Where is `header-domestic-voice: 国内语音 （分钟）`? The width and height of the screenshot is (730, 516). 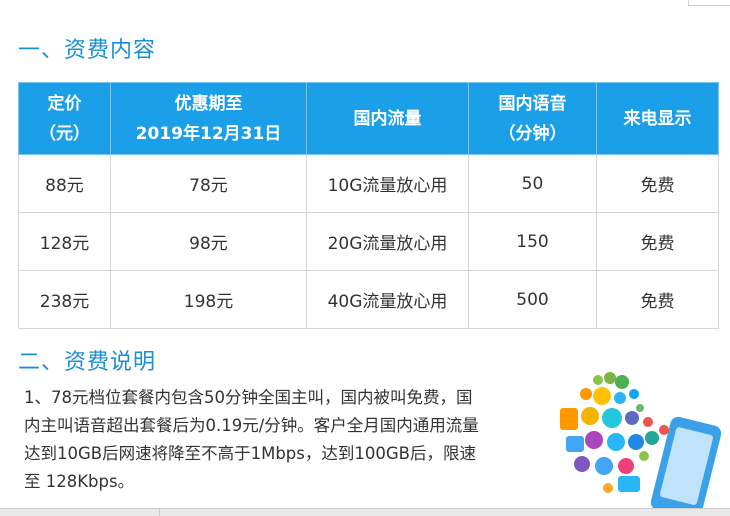 header-domestic-voice: 国内语音 （分钟） is located at coordinates (532, 118).